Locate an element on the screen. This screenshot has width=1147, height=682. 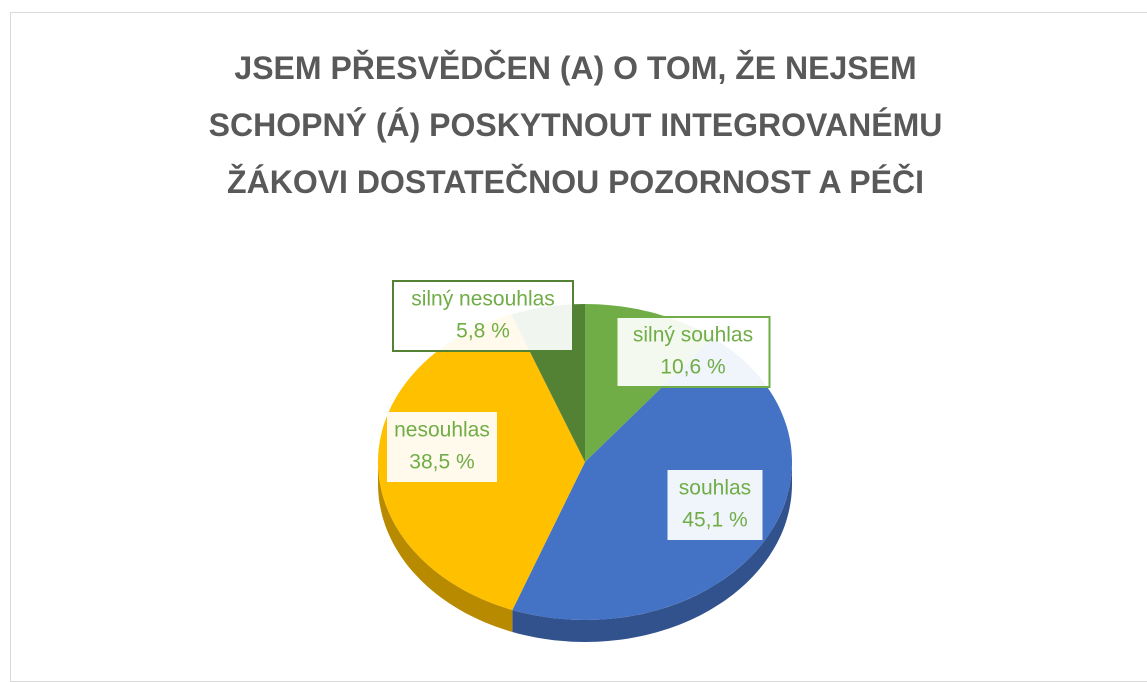
data-label-value: 5,8 % is located at coordinates (483, 331).